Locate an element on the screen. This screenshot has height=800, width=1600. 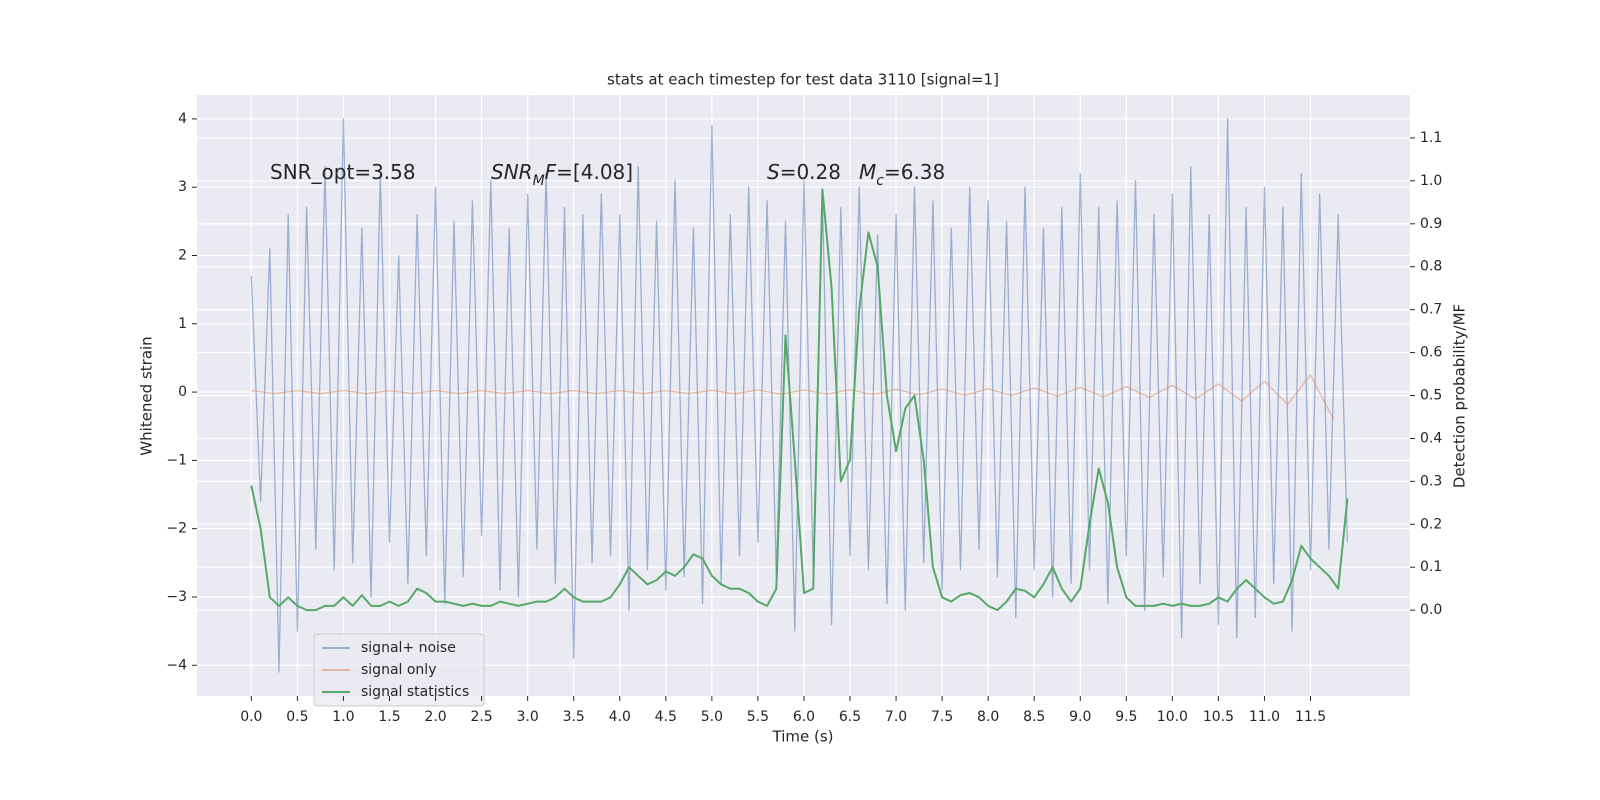
annotation-part: =0.28 is located at coordinates (810, 172).